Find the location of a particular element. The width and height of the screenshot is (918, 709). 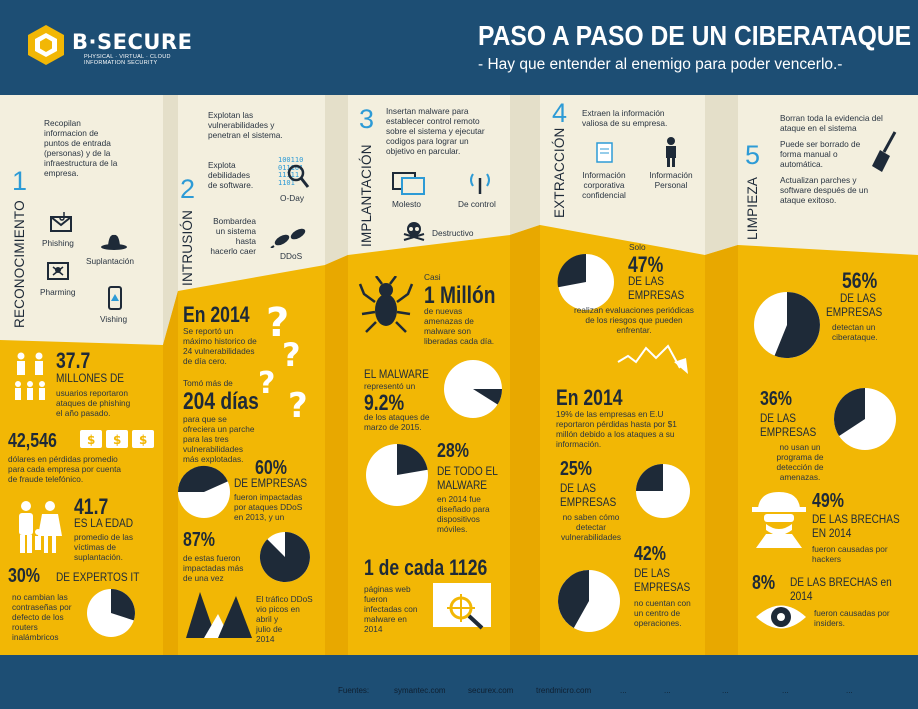

stat-solo: Solo is located at coordinates (637, 247).